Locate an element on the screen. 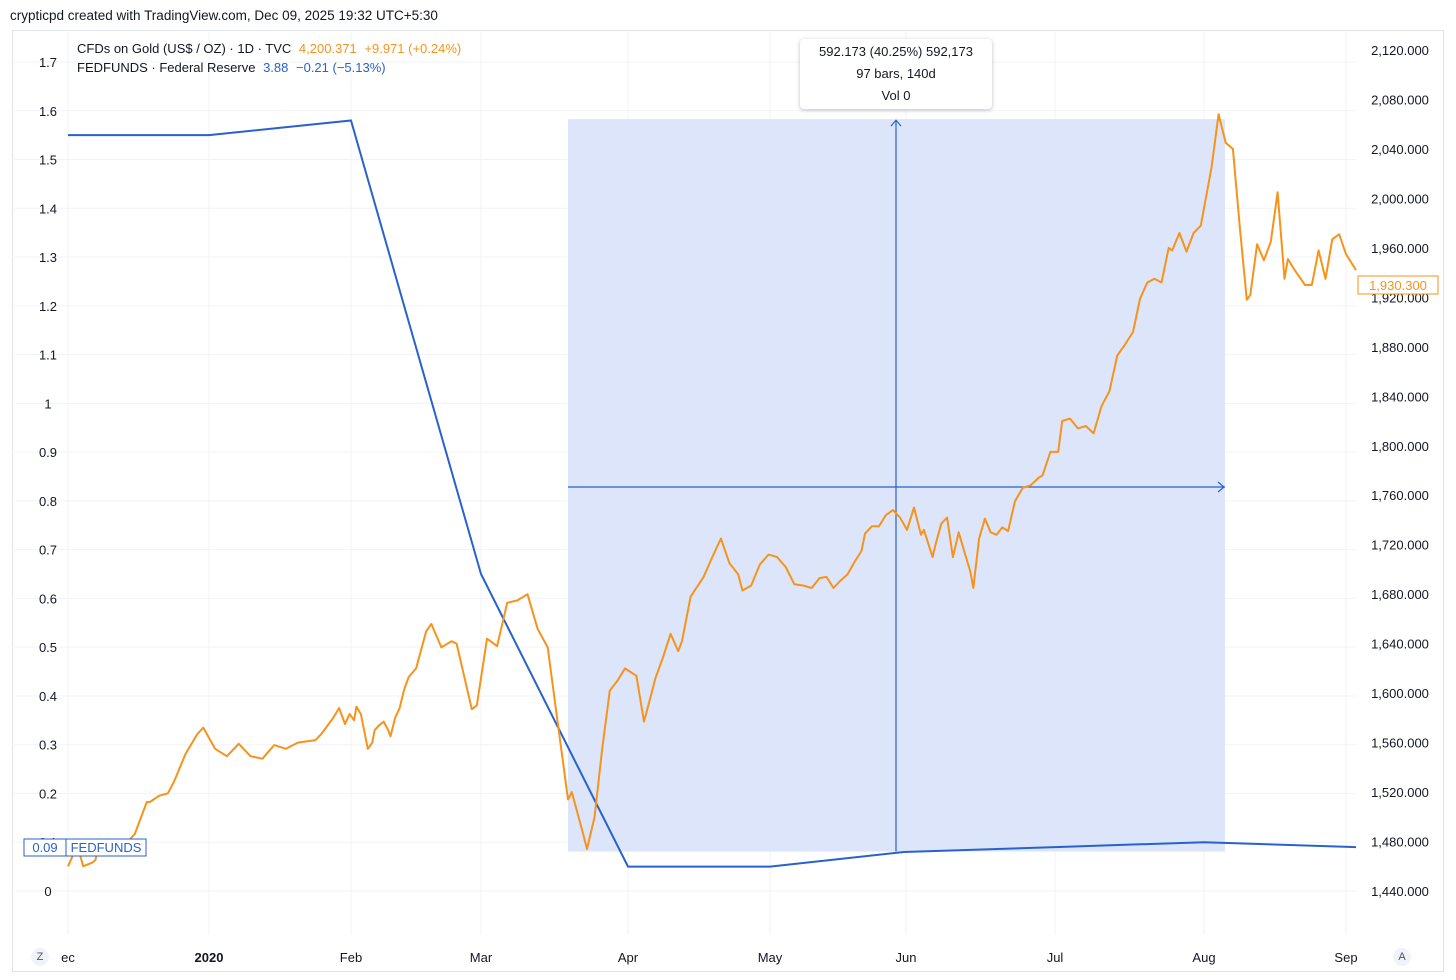 This screenshot has width=1456, height=980. legend-fed-change: −0.21 (−5.13%) is located at coordinates (341, 67).